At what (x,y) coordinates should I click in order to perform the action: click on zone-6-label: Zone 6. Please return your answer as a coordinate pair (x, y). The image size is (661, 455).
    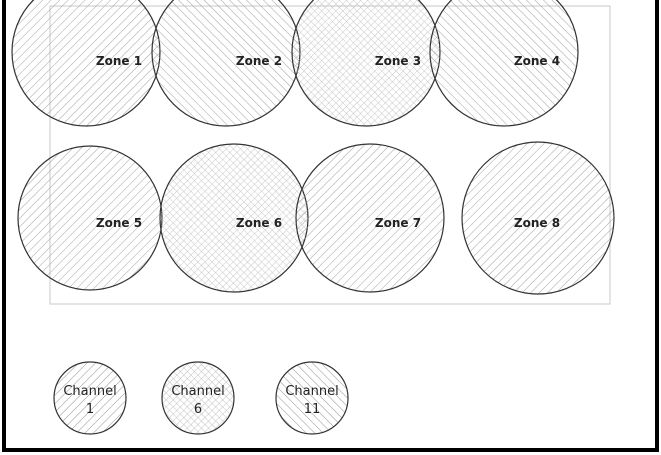
    Looking at the image, I should click on (259, 223).